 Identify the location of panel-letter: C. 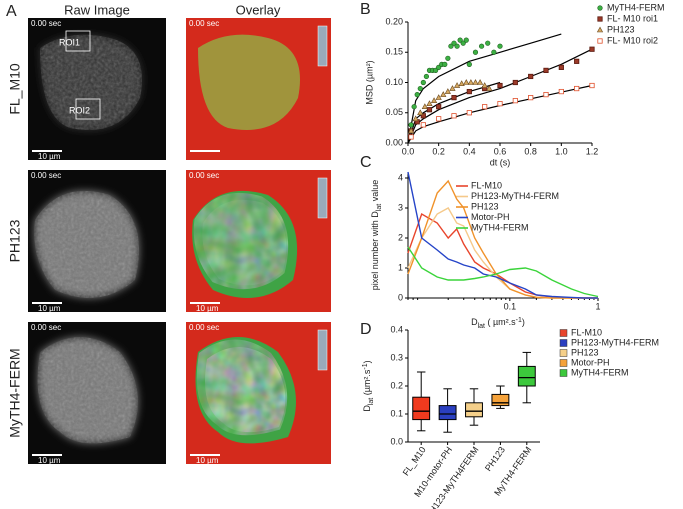
(366, 162).